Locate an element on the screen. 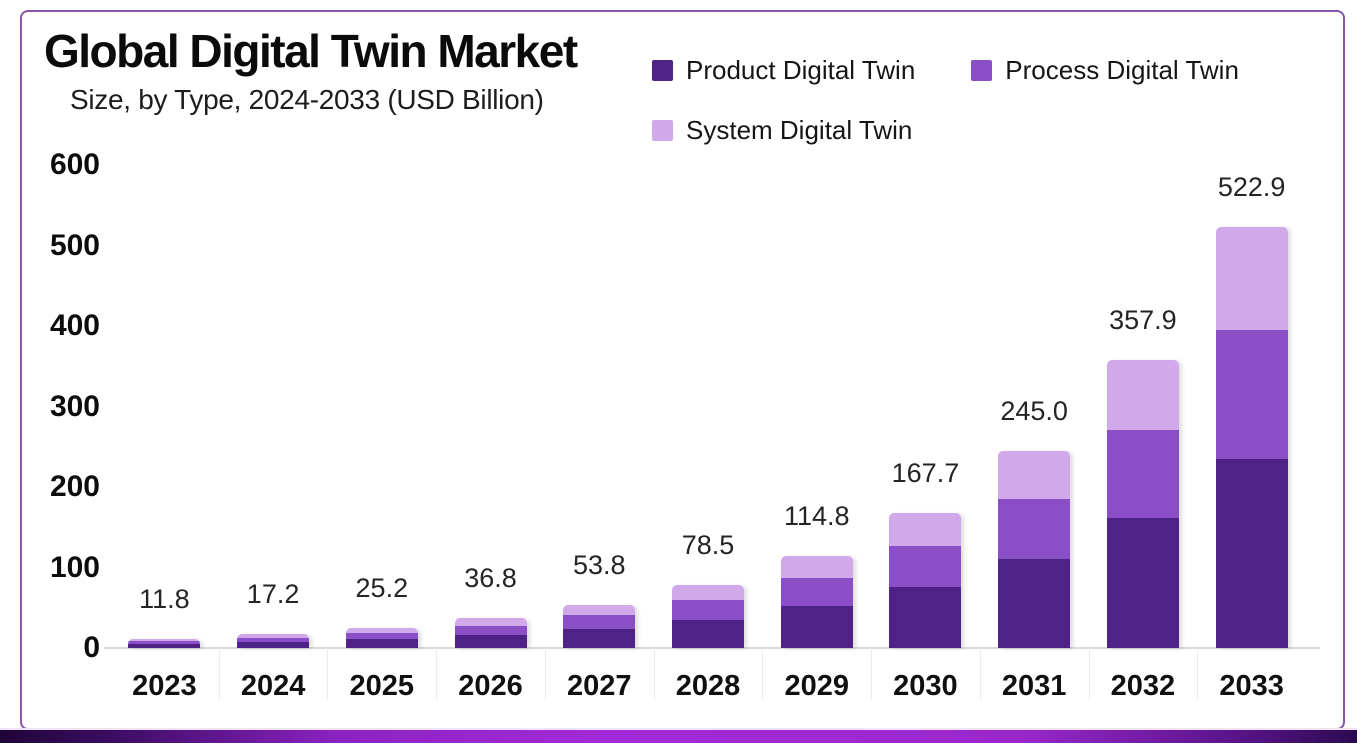 Image resolution: width=1357 pixels, height=752 pixels. bar-value-label: 245.0 is located at coordinates (1034, 410).